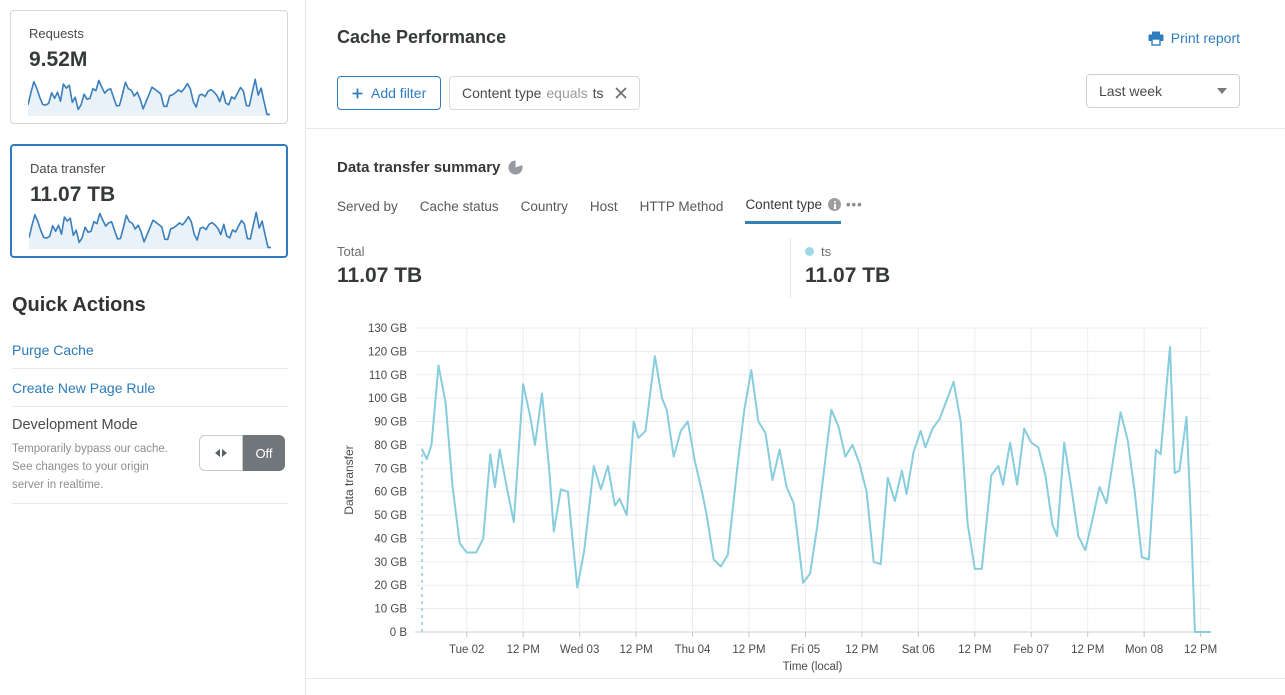 The height and width of the screenshot is (695, 1285). I want to click on page-title: Cache Performance, so click(422, 37).